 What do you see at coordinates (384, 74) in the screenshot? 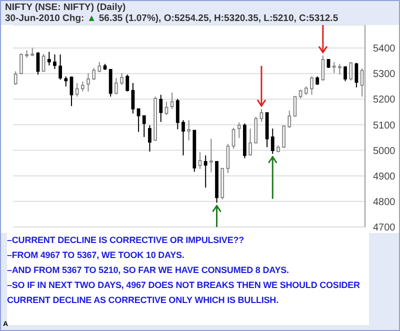
I see `y-tick-label: 5300` at bounding box center [384, 74].